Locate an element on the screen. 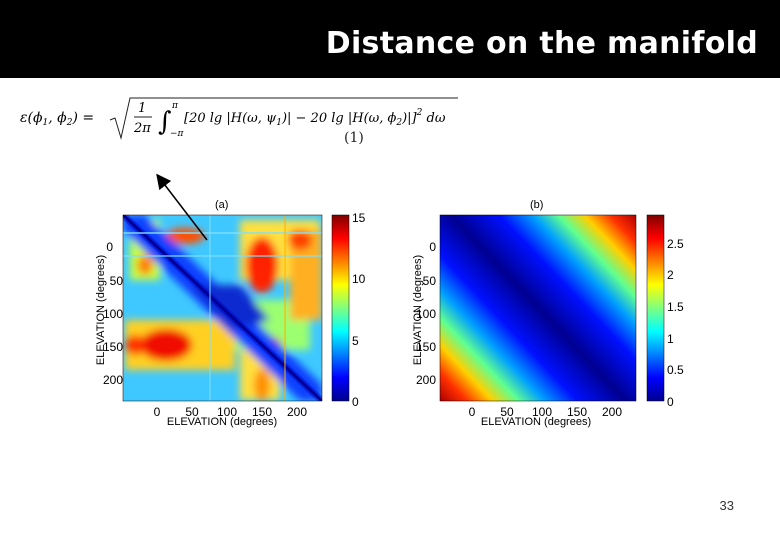 The width and height of the screenshot is (780, 540). b-cbar-1.5: 1.5 is located at coordinates (675, 307).